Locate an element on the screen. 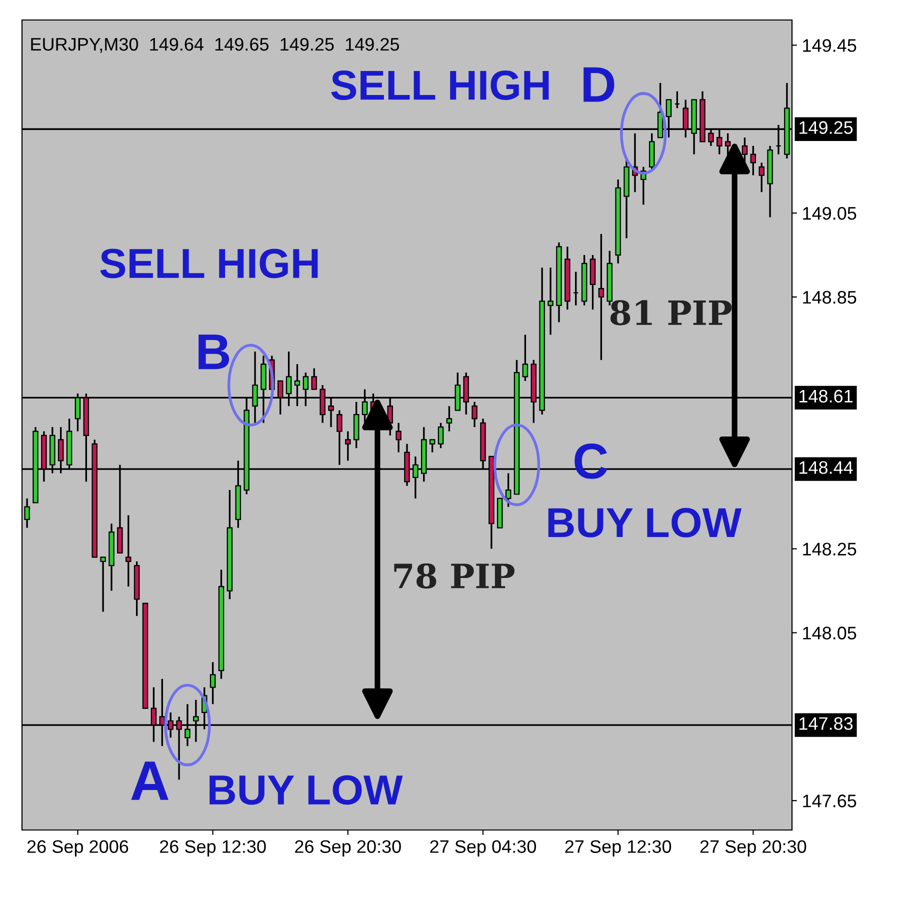 Image resolution: width=900 pixels, height=900 pixels. annotation: 81 PIP is located at coordinates (671, 313).